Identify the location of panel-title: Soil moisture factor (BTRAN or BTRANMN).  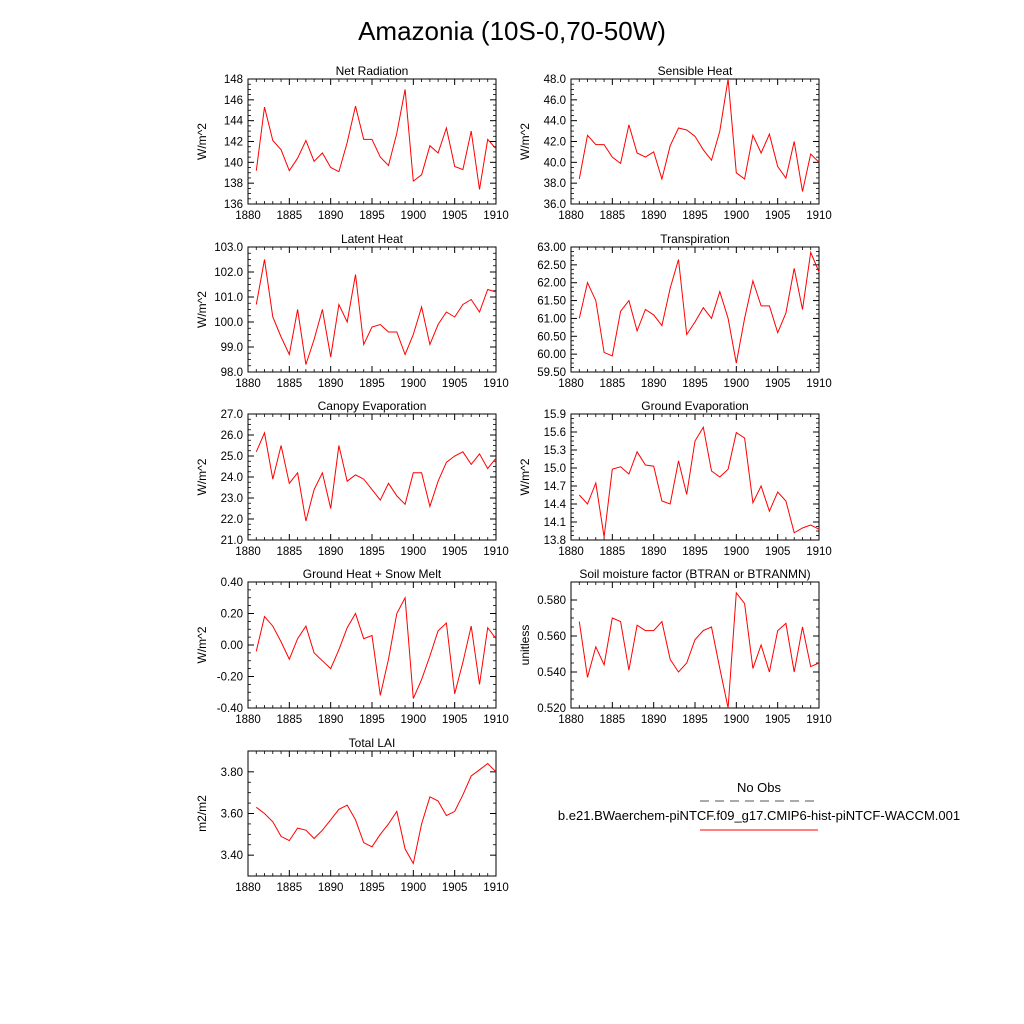
(694, 574).